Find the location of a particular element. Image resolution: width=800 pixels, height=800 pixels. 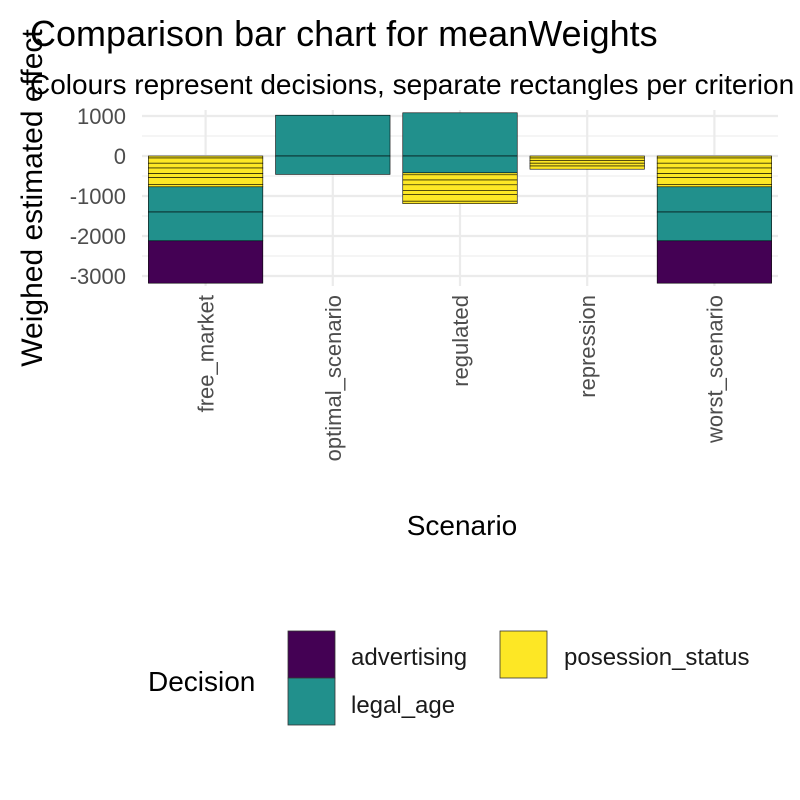

y-tick-label: 0 is located at coordinates (120, 156).